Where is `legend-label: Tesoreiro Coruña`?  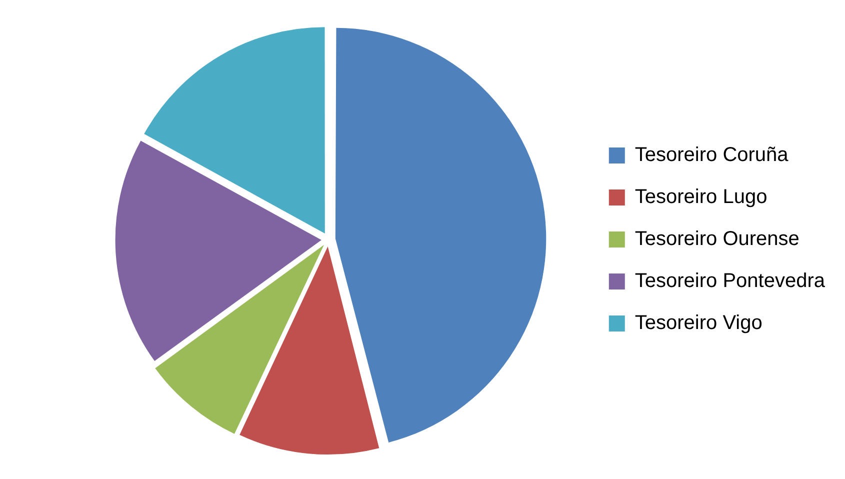
legend-label: Tesoreiro Coruña is located at coordinates (712, 155).